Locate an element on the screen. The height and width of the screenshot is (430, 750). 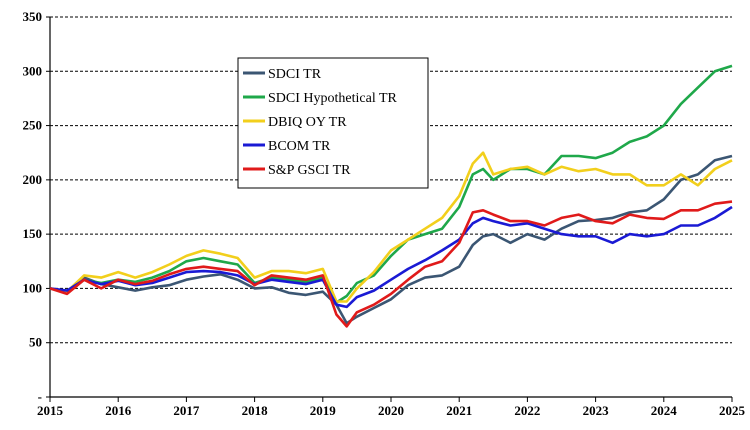
y-tick-label: 250 is located at coordinates (33, 125).